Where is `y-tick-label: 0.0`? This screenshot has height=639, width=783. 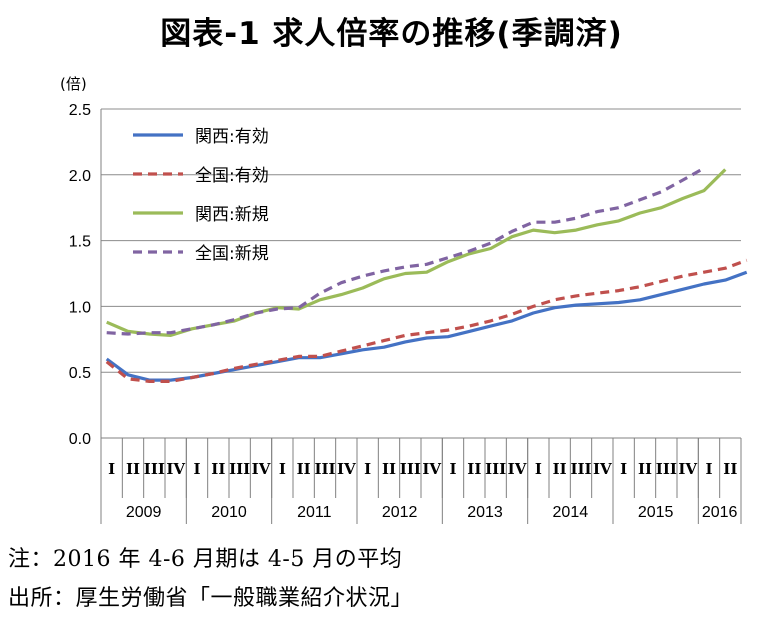
y-tick-label: 0.0 is located at coordinates (80, 439).